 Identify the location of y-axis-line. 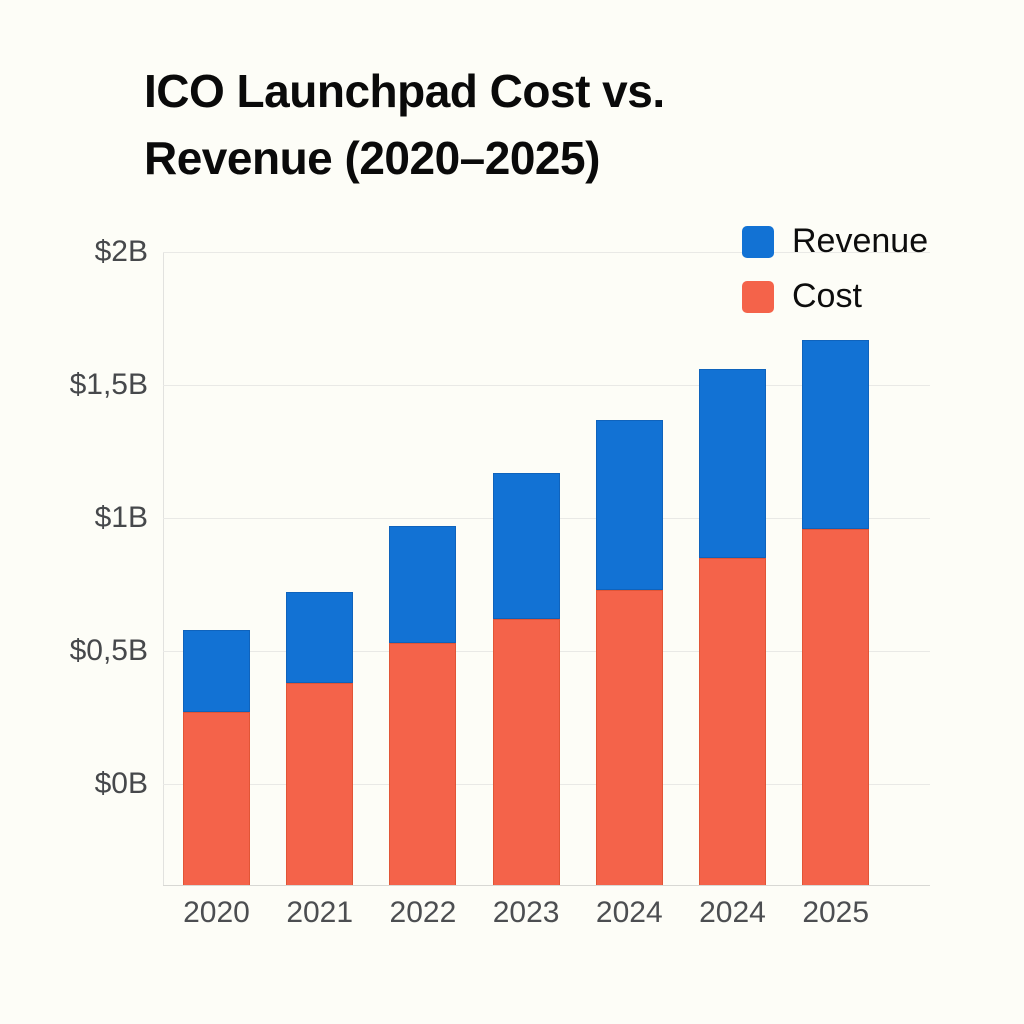
(163, 569).